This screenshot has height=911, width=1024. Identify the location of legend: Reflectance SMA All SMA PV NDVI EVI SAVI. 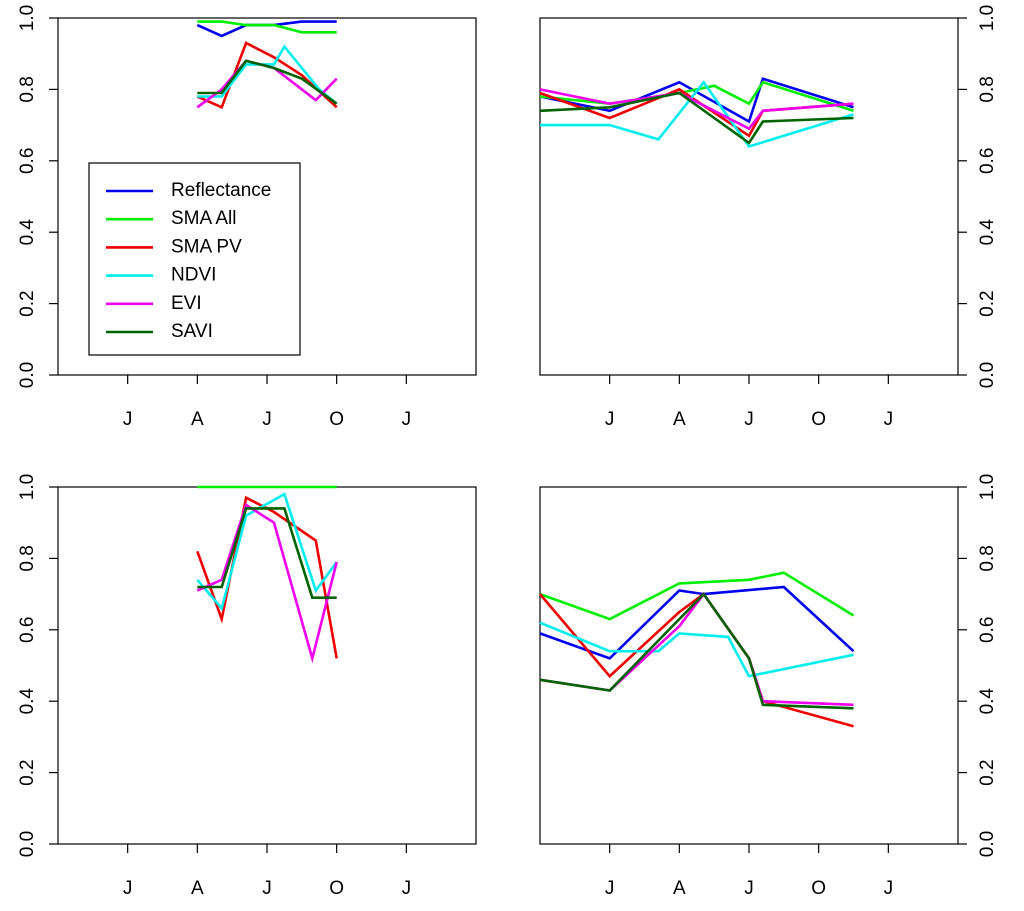
(194, 259).